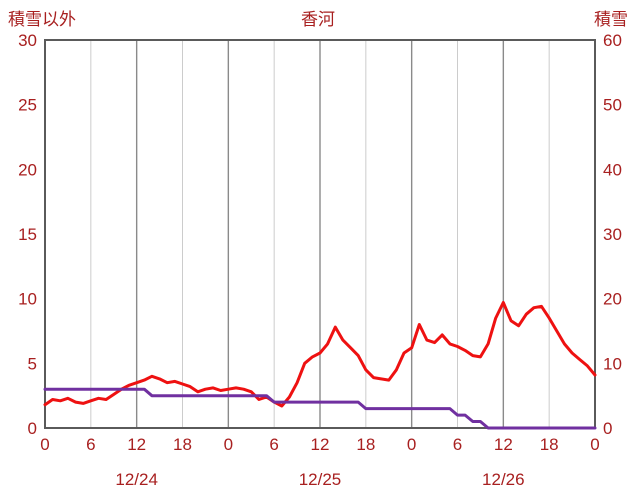  Describe the element at coordinates (607, 428) in the screenshot. I see `right-axis-tick-label: 0` at that location.